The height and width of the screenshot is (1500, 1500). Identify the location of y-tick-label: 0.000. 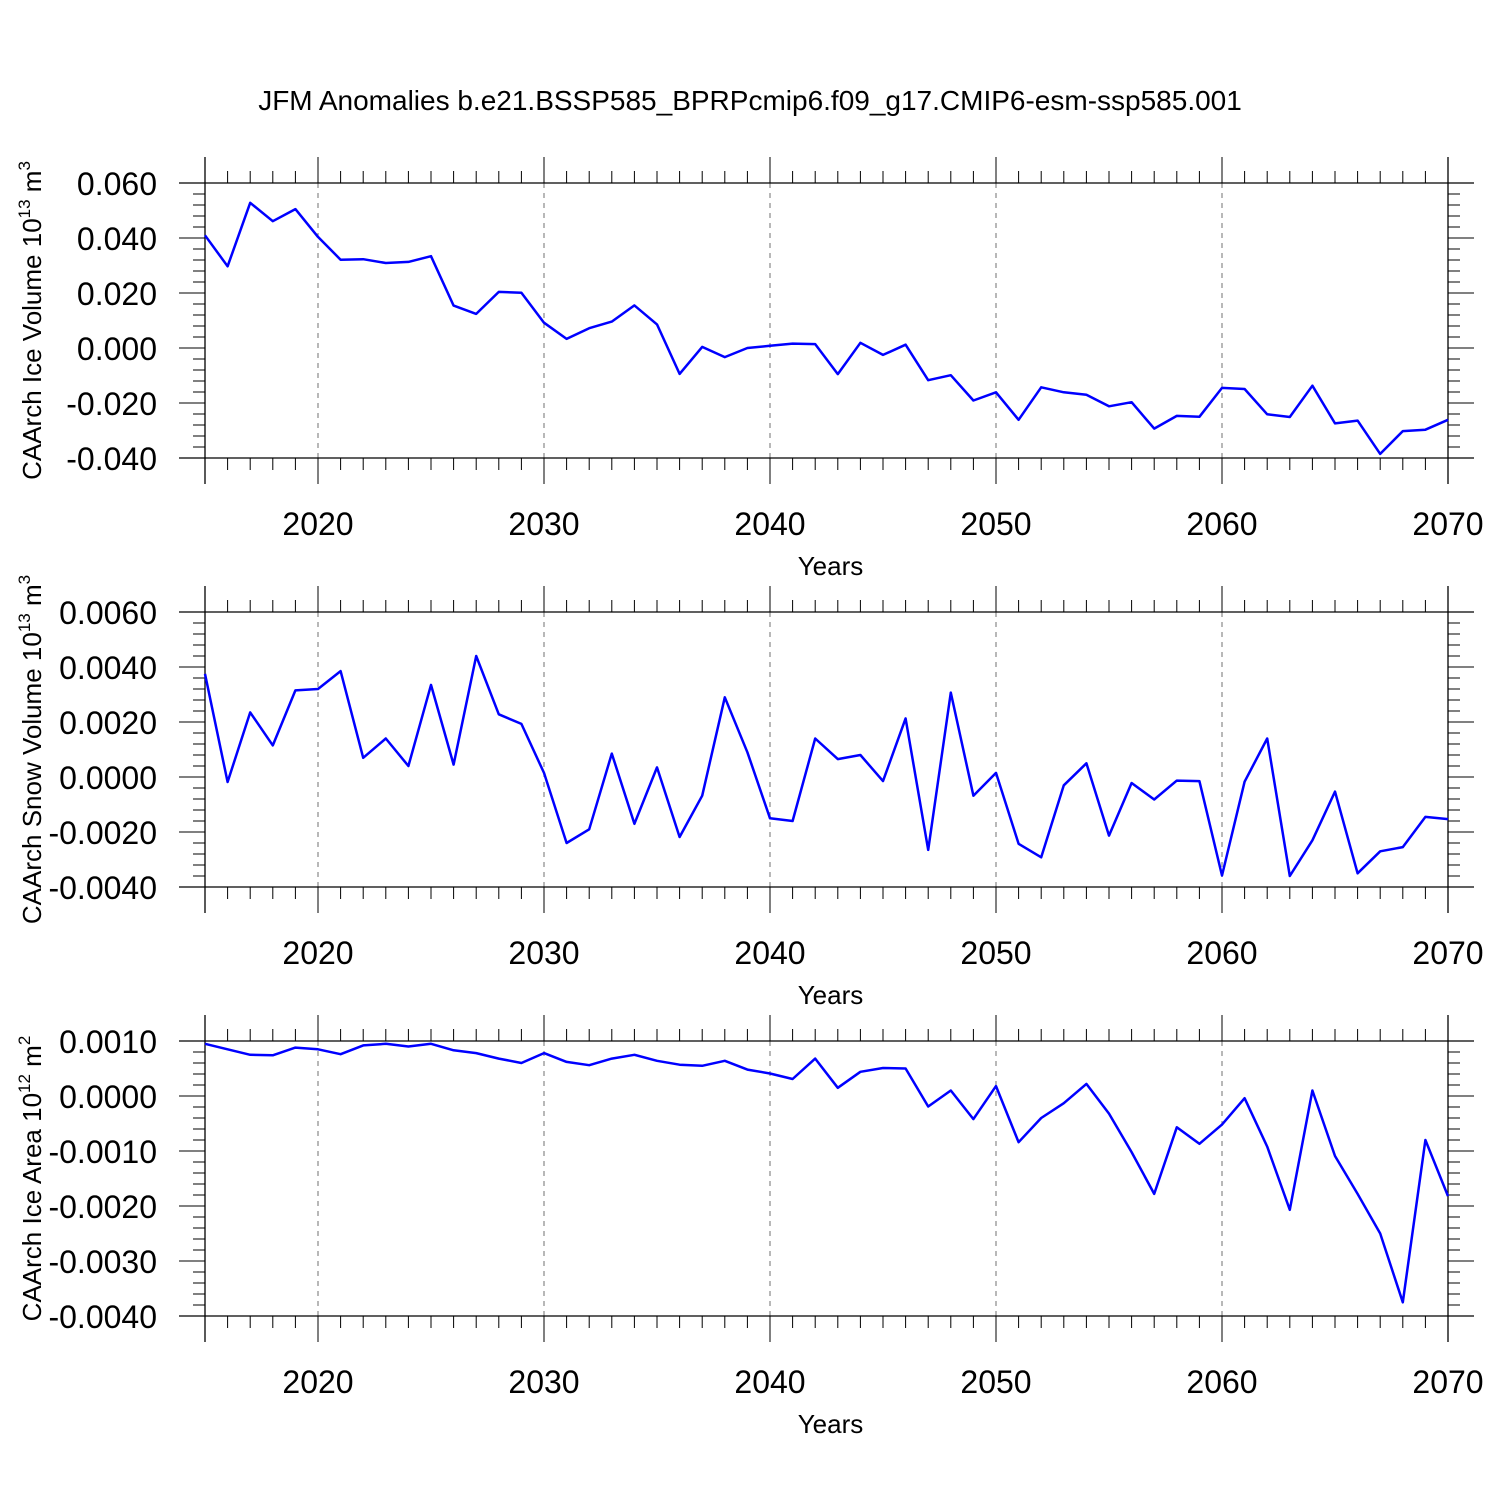
(117, 349).